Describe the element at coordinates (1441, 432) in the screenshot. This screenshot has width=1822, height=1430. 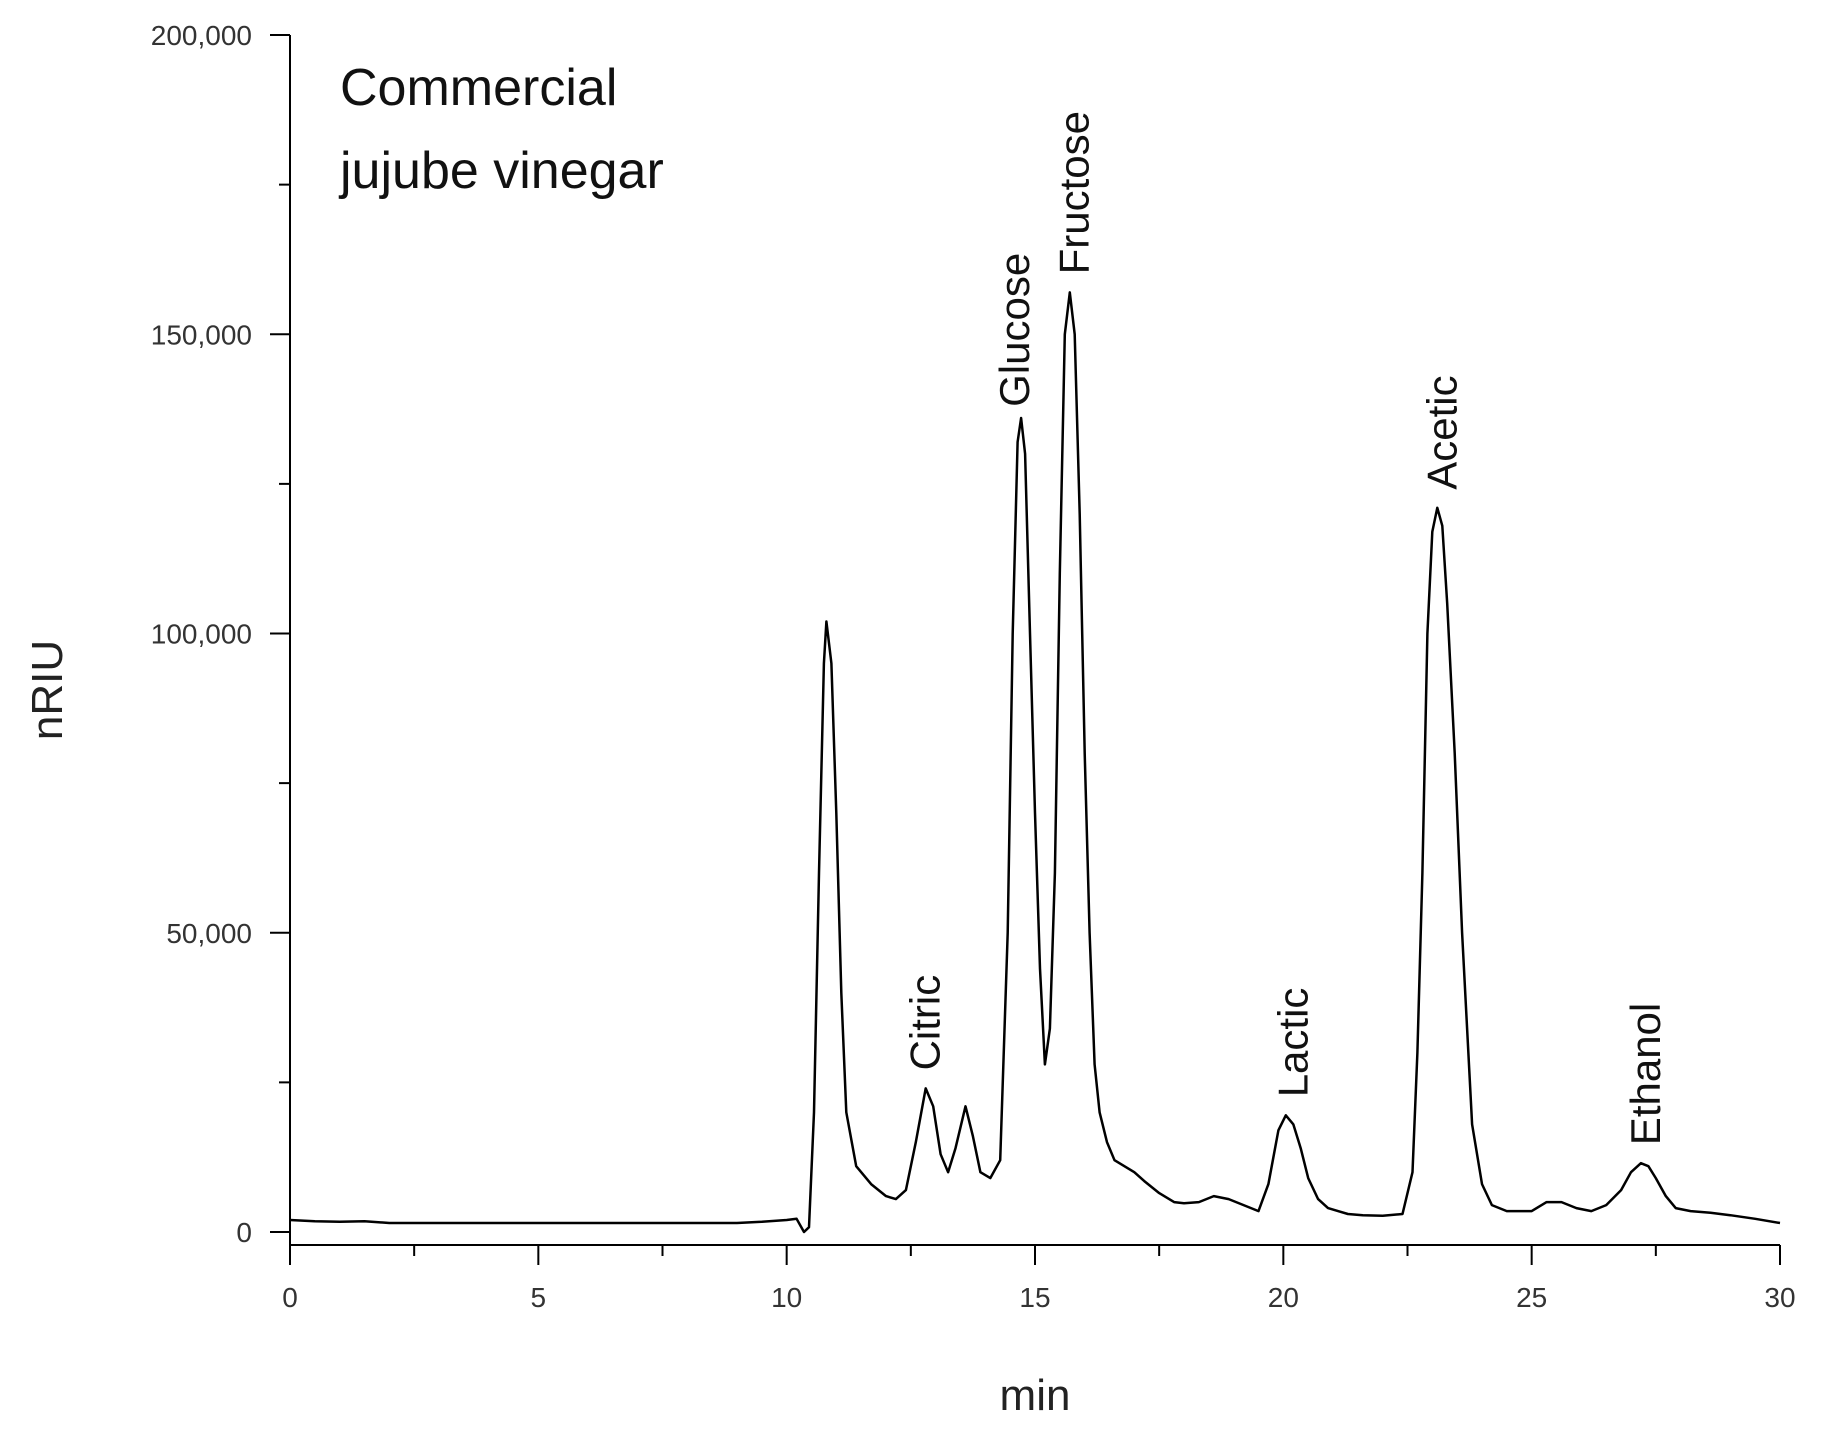
I see `peak-label: Acetic` at that location.